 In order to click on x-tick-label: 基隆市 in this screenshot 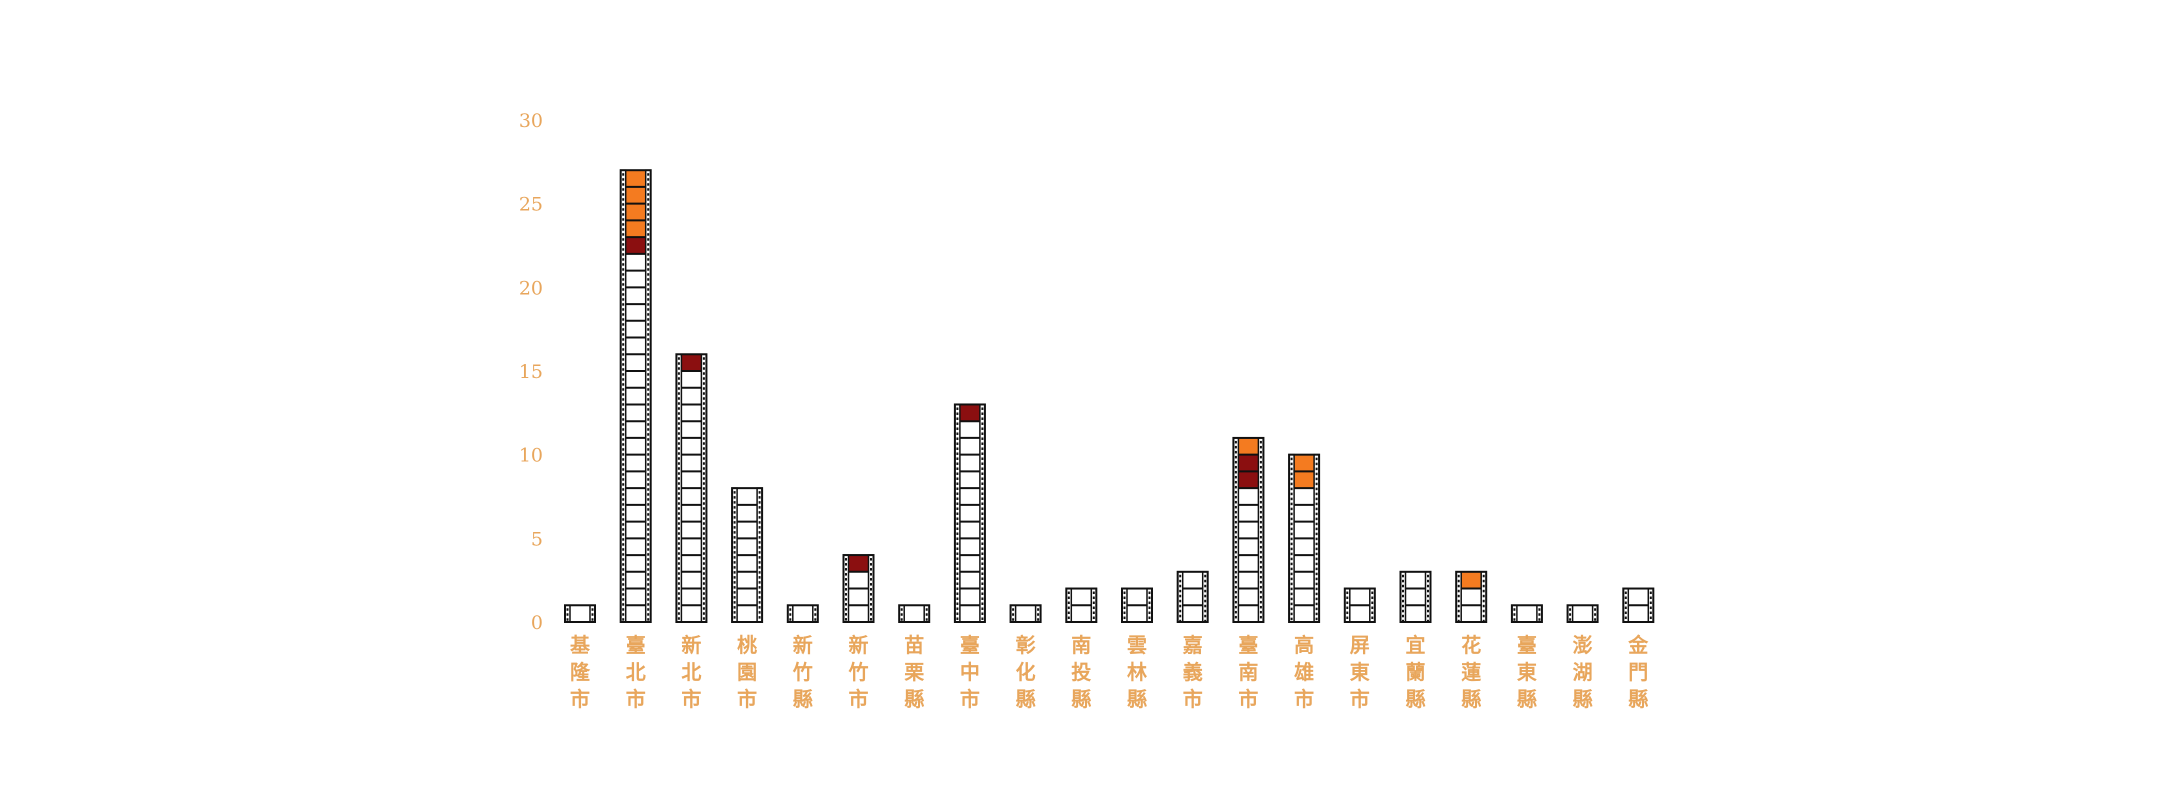, I will do `click(580, 672)`.